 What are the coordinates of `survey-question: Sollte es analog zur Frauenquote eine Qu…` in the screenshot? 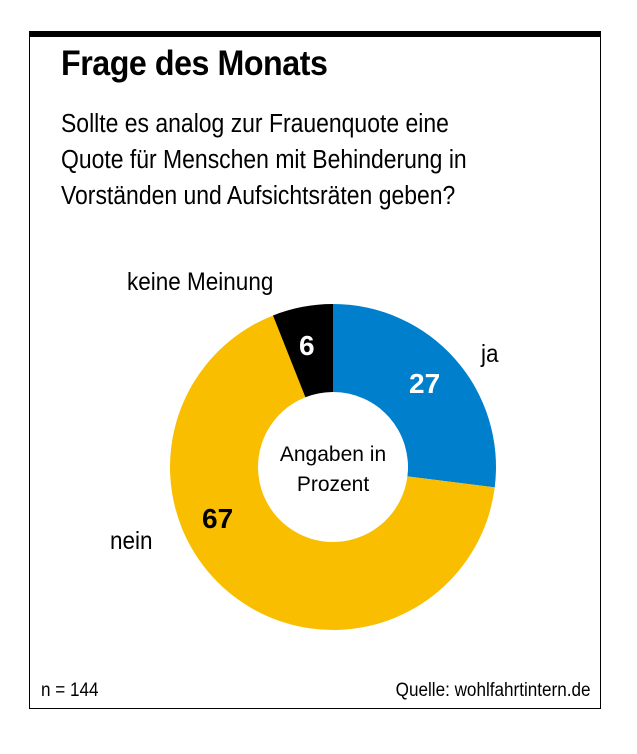 It's located at (264, 160).